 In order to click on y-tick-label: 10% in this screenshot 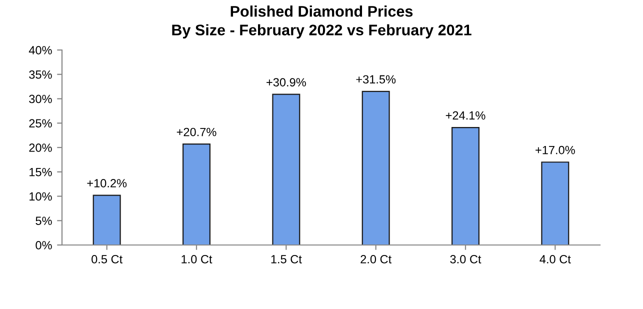, I will do `click(41, 196)`.